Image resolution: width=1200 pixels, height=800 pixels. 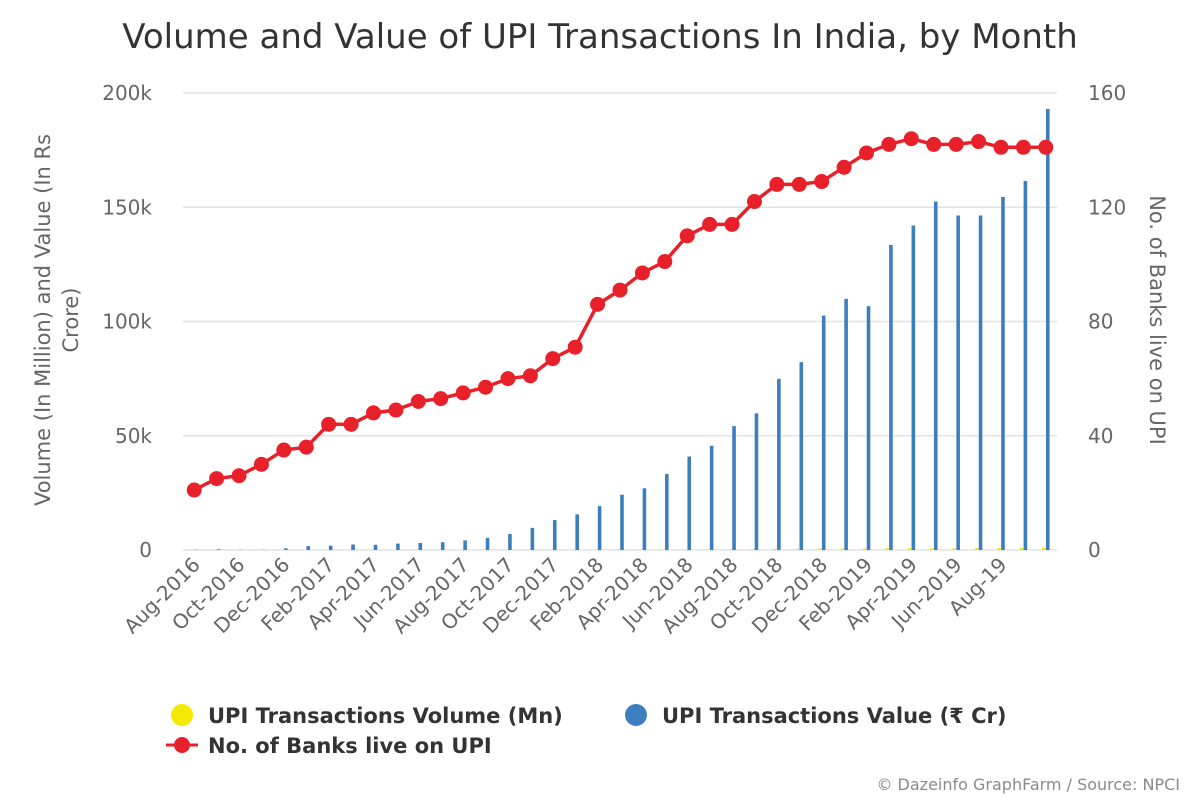 I want to click on legend-banks-label: No. of Banks live on UPI, so click(x=350, y=746).